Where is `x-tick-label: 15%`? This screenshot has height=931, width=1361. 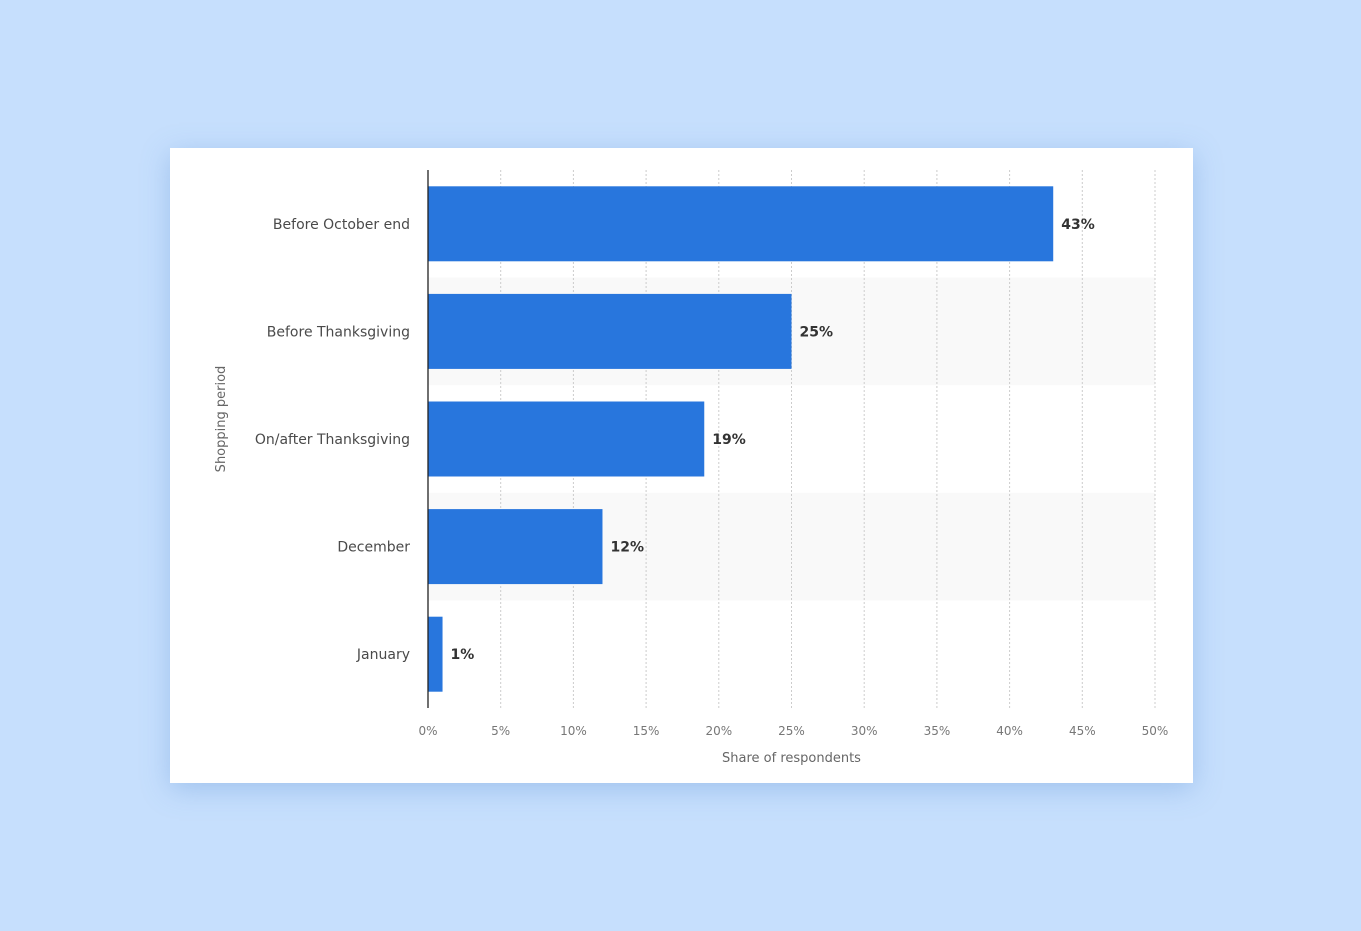
x-tick-label: 15% is located at coordinates (646, 731).